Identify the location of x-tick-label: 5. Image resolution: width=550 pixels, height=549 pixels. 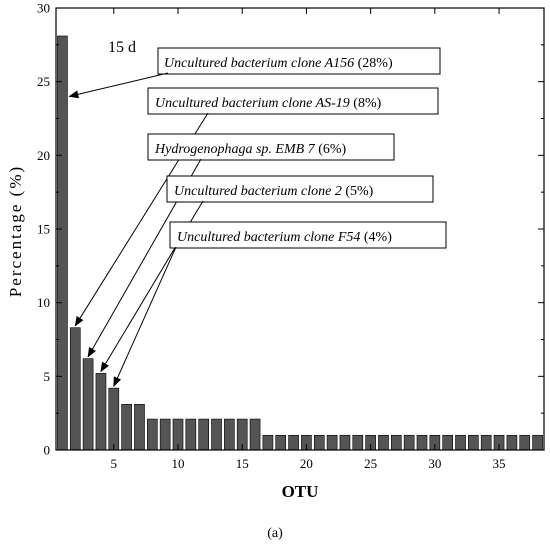
(114, 463).